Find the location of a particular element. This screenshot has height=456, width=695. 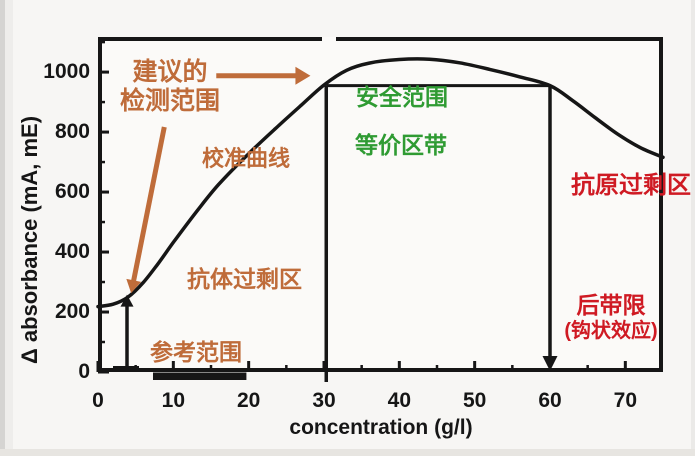

left-edge-strip is located at coordinates (6, 228).